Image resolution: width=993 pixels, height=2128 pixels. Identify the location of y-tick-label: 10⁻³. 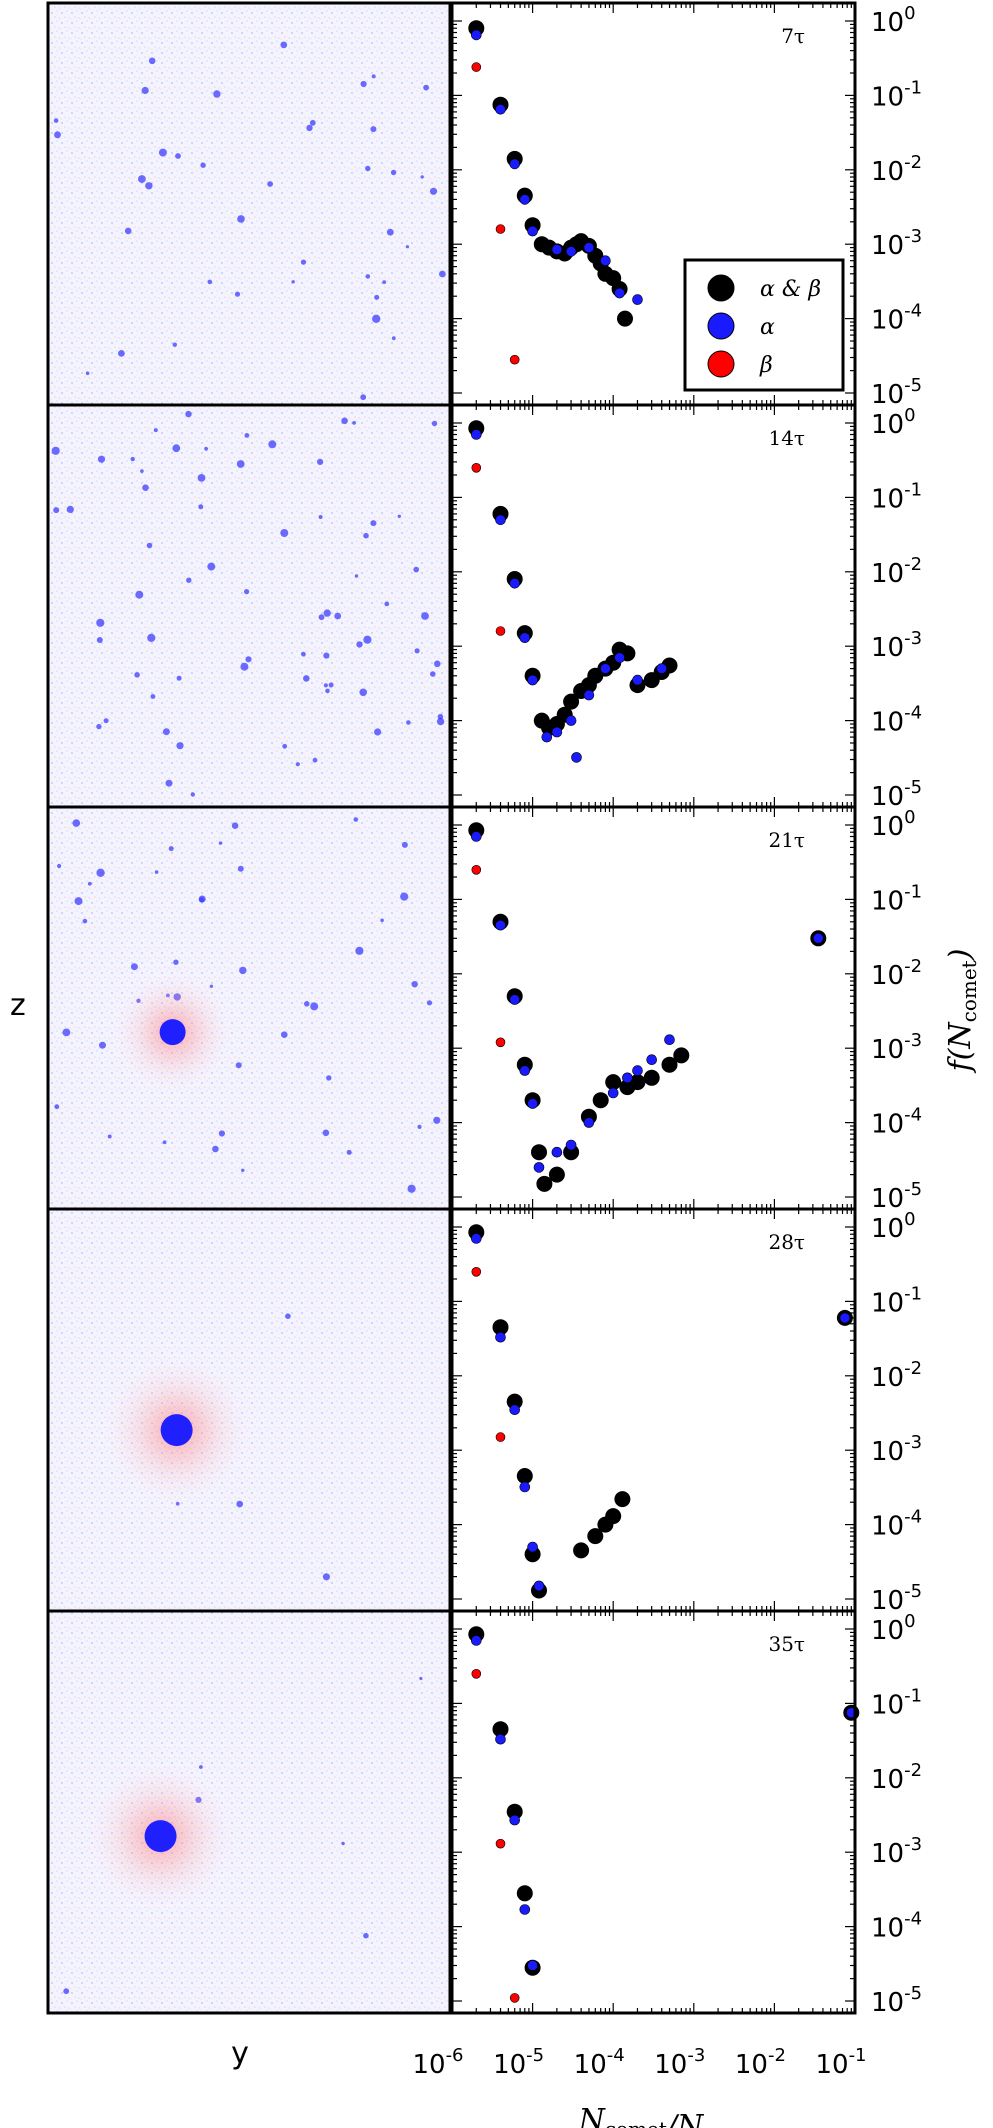
(896, 243).